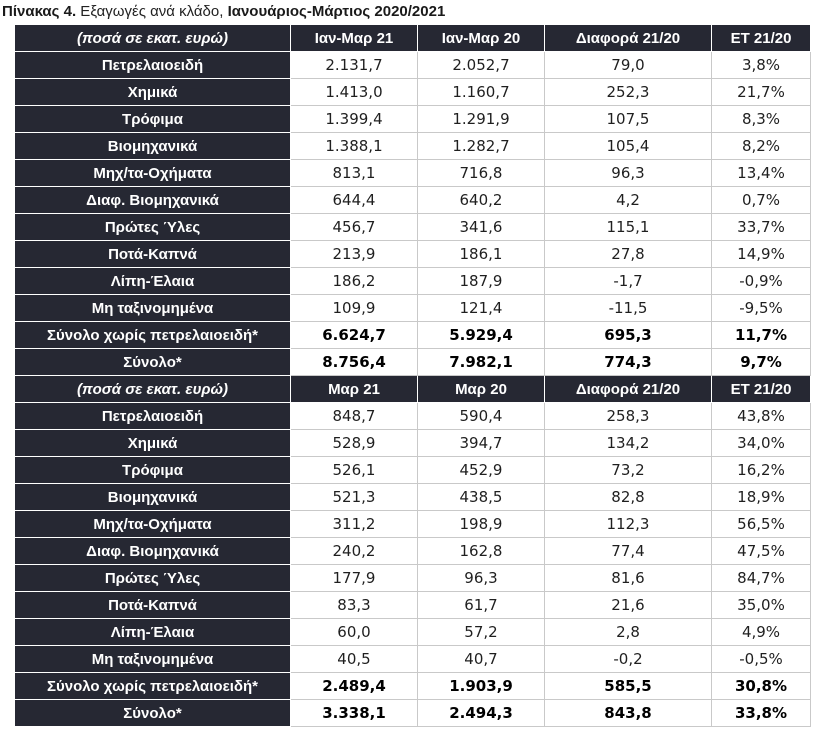  I want to click on value-cell: 40,7, so click(481, 659).